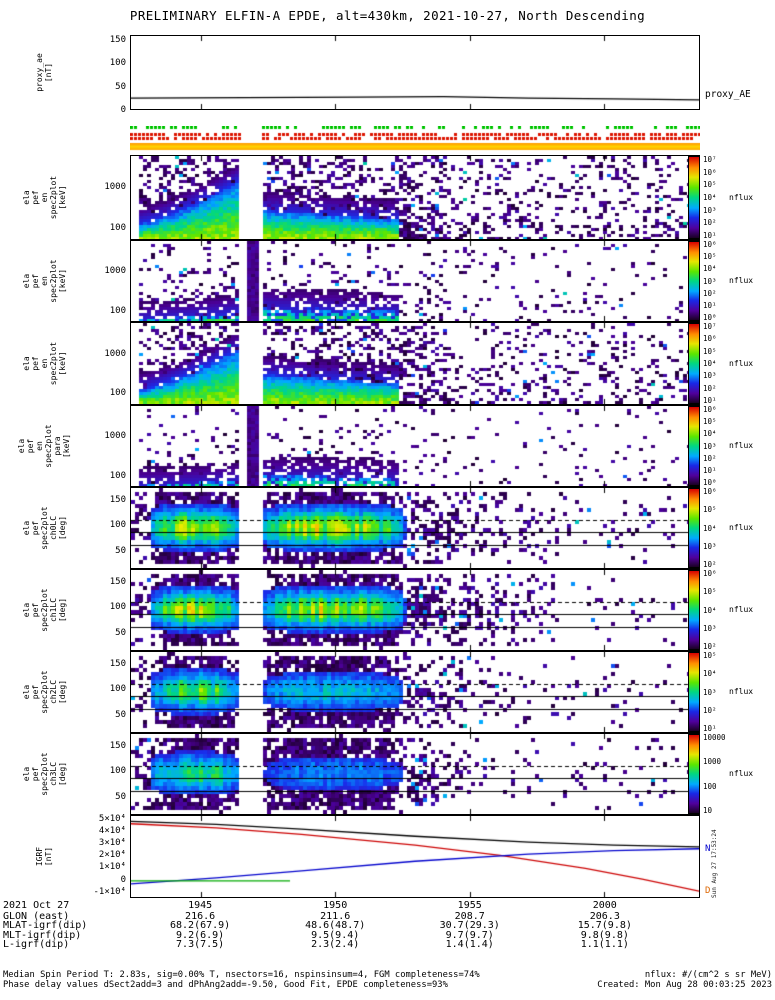  Describe the element at coordinates (415, 72) in the screenshot. I see `proxy-ae-canvas` at that location.